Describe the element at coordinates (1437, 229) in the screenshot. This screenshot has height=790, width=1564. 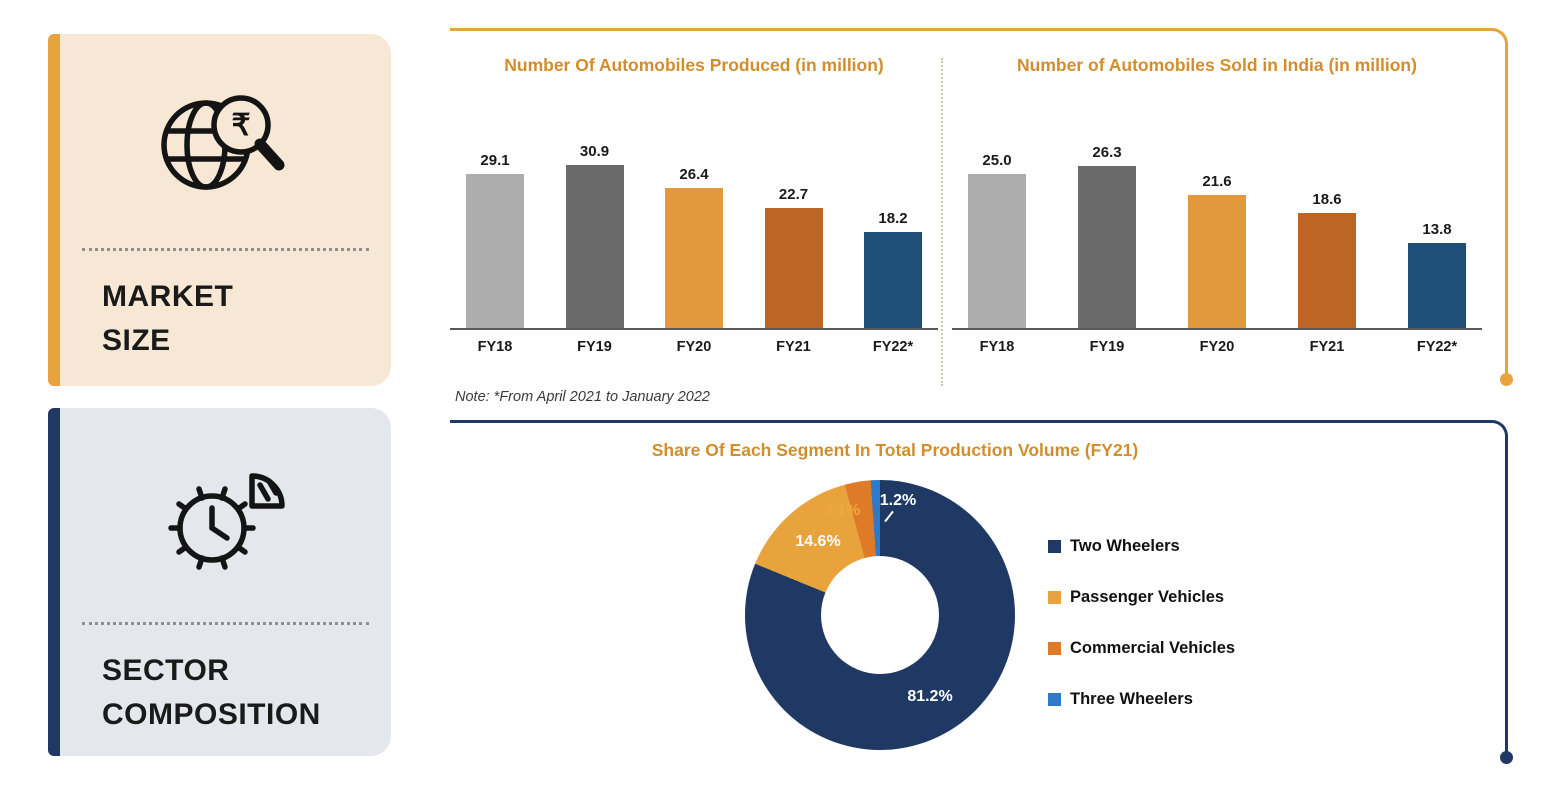
I see `bar-value-label: 13.8` at that location.